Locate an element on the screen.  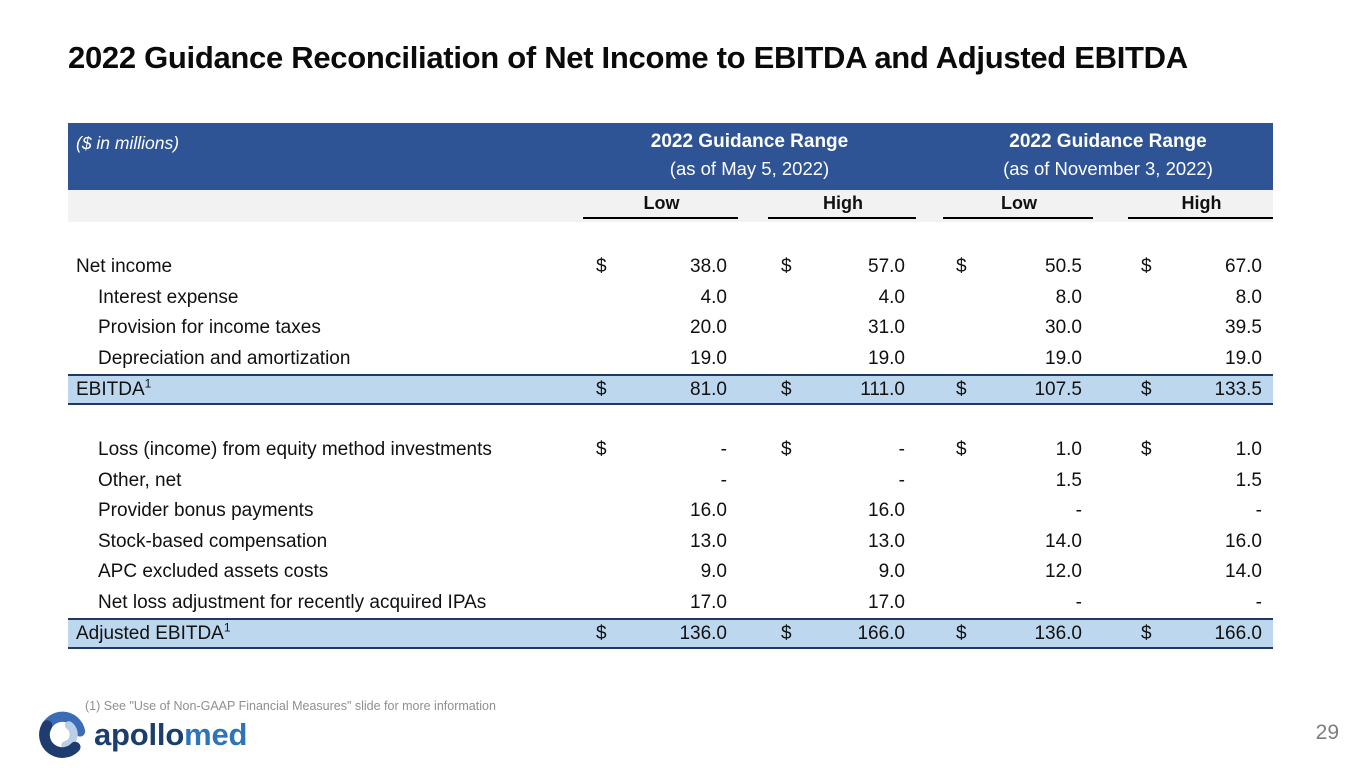
value-cell: $111.0 is located at coordinates (842, 390).